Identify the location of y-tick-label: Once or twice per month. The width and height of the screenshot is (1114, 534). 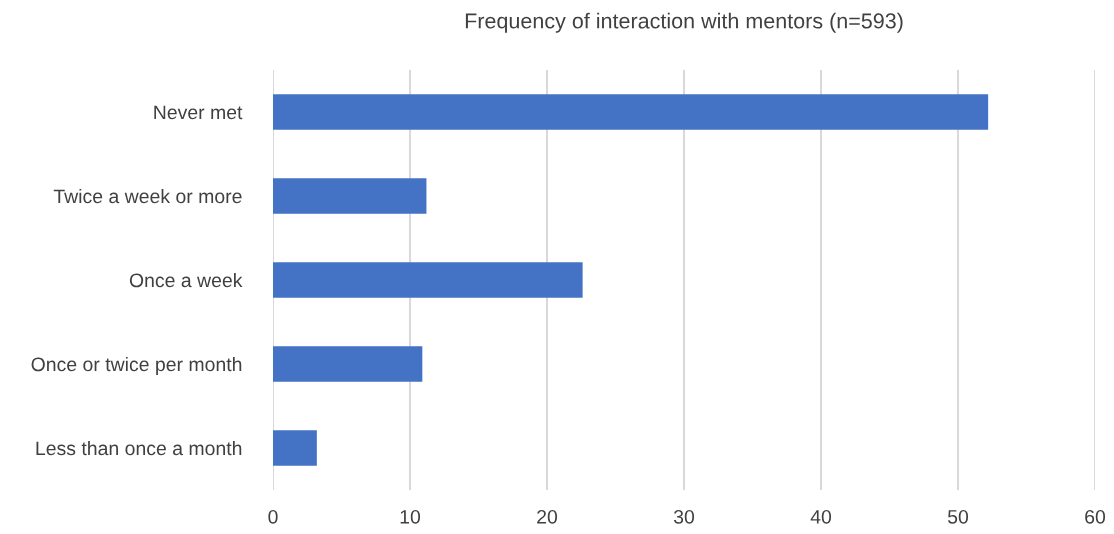
(136, 366).